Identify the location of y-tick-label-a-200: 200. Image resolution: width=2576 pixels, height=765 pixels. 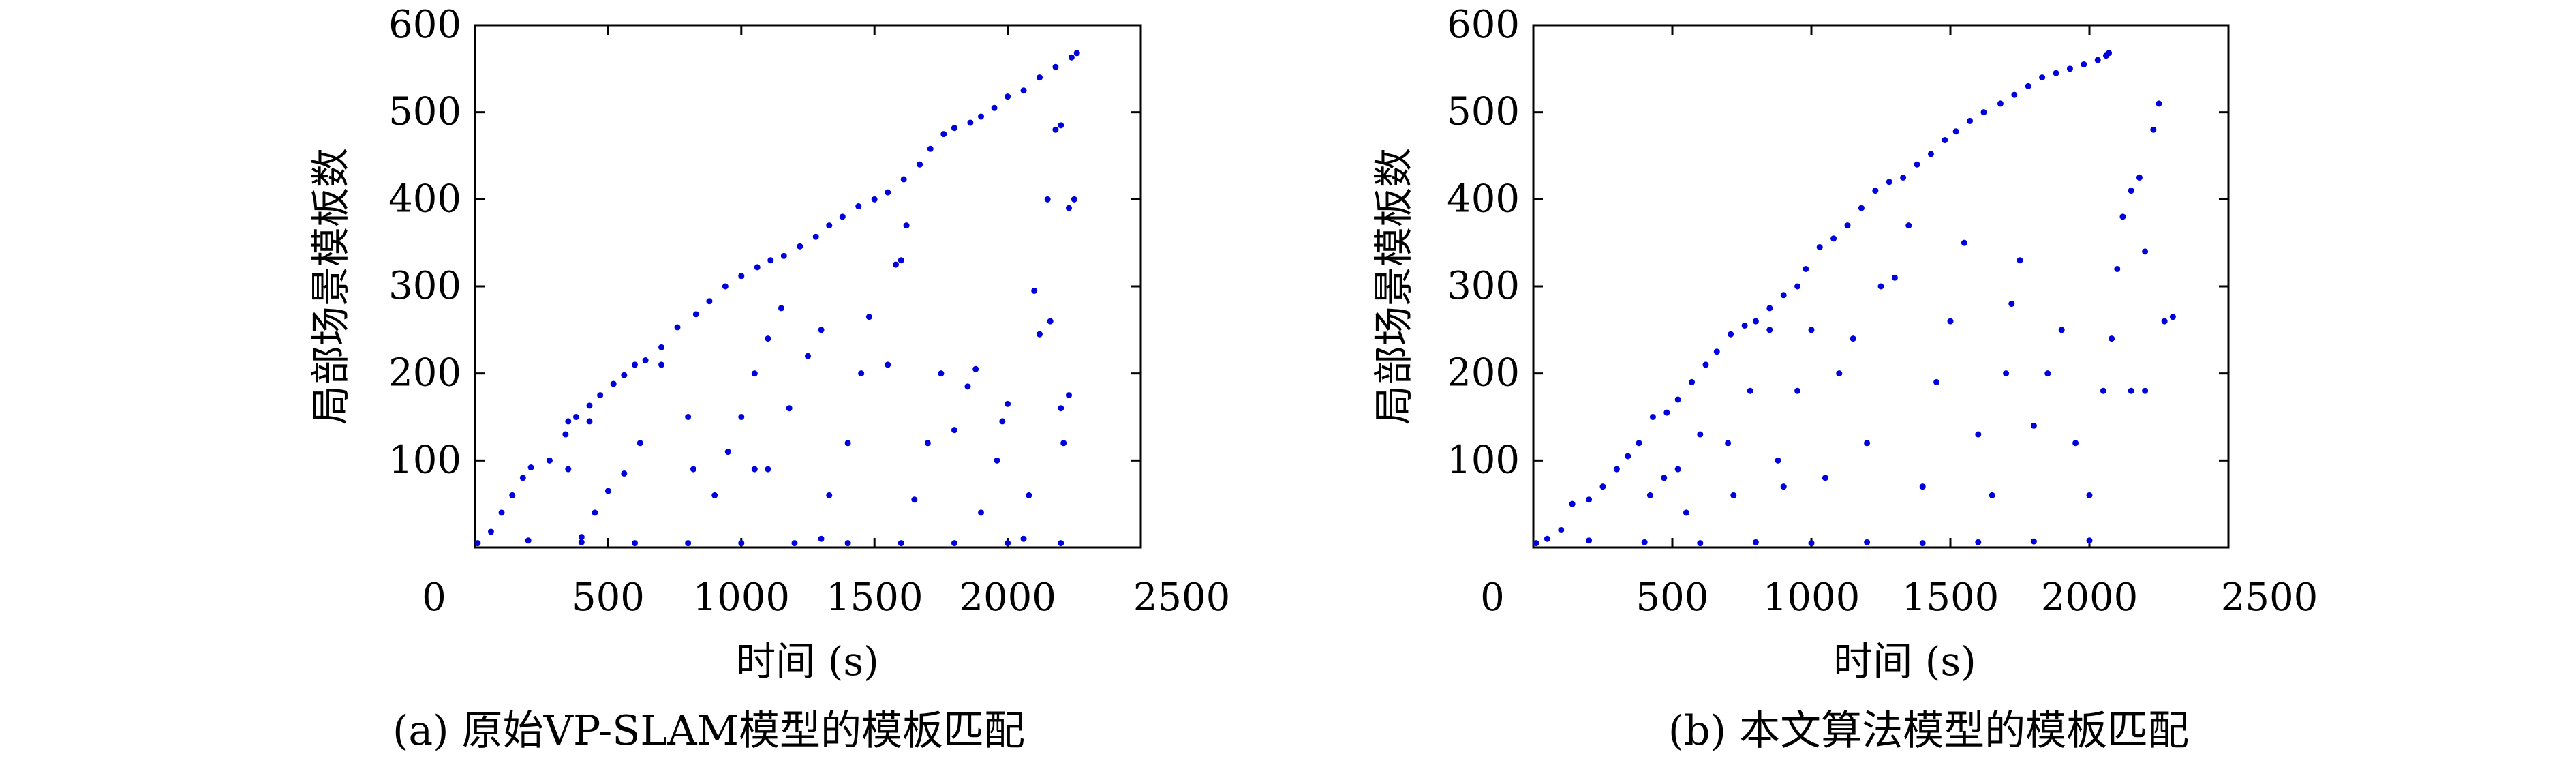
(425, 373).